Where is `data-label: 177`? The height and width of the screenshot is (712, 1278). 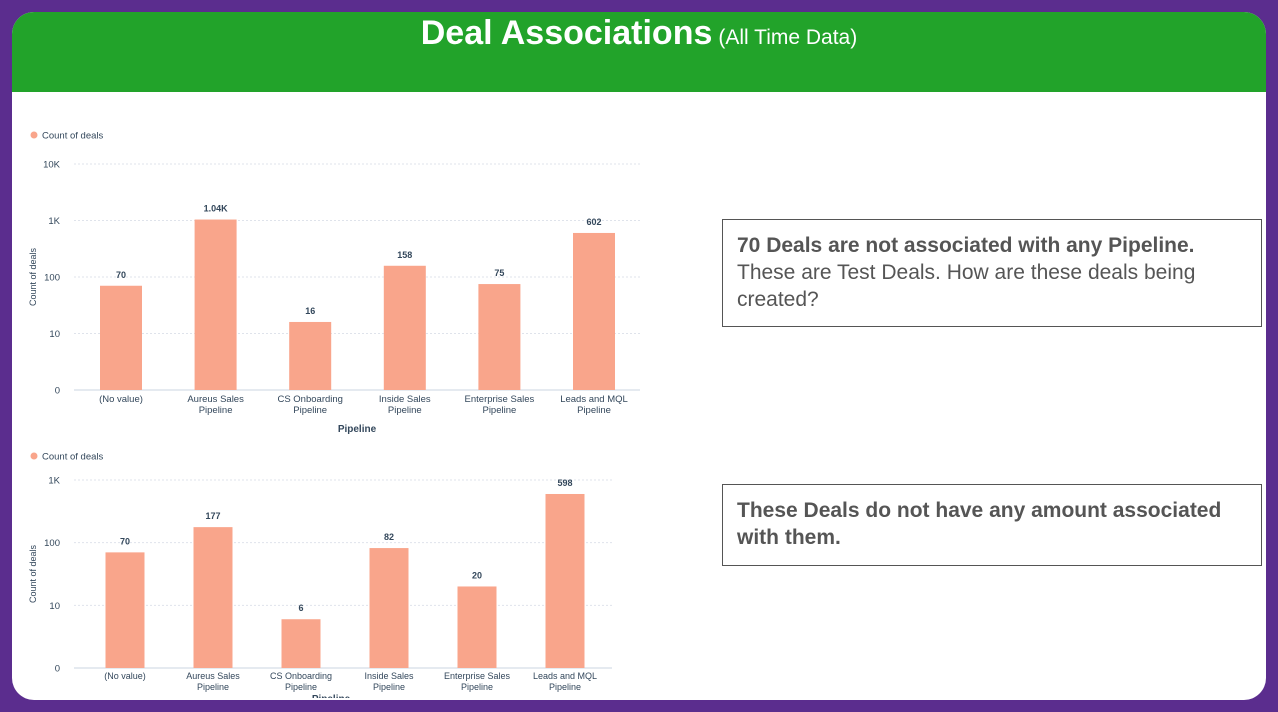 data-label: 177 is located at coordinates (212, 516).